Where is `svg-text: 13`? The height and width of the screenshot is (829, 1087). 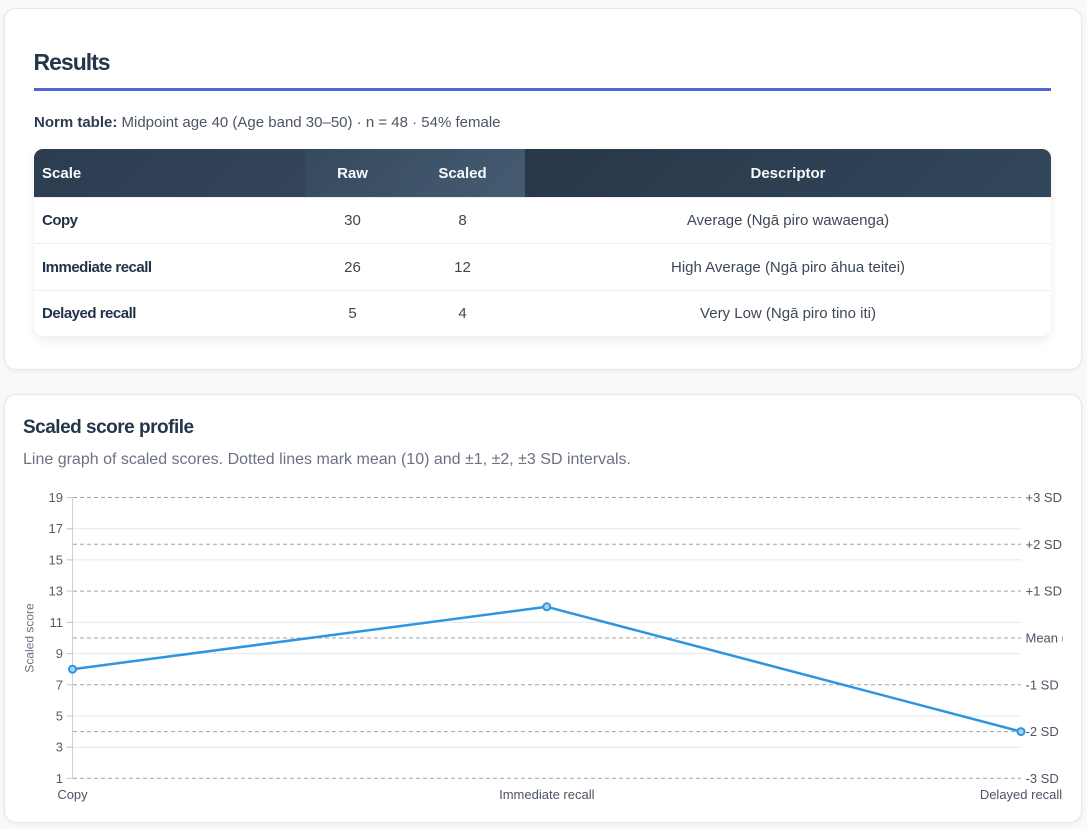 svg-text: 13 is located at coordinates (55, 591).